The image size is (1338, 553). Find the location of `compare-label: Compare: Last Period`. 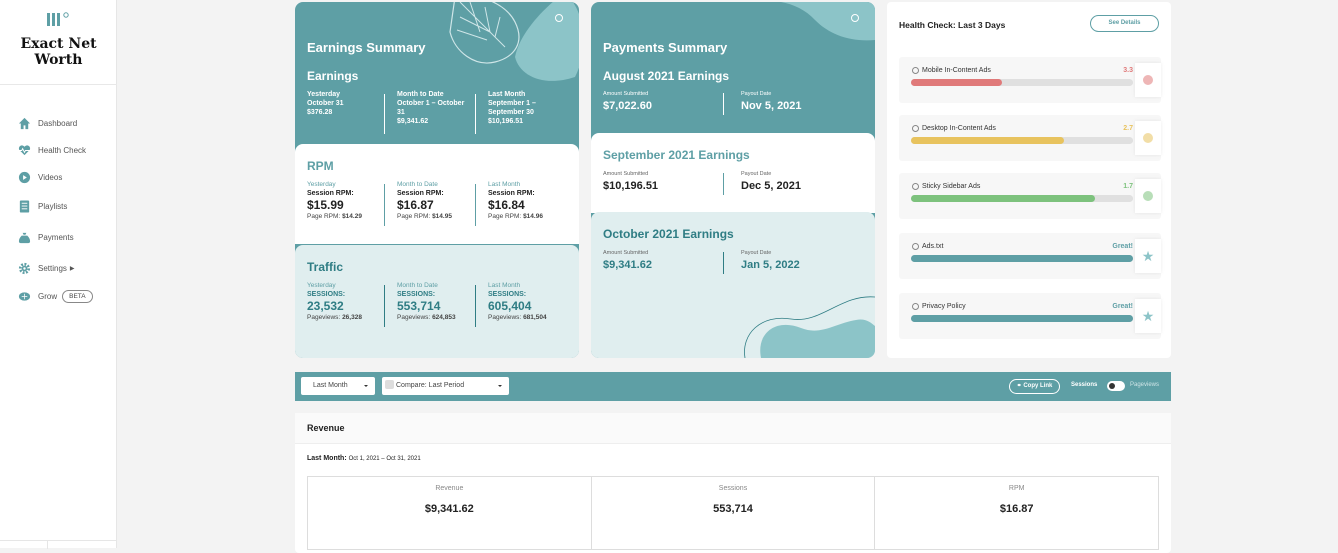

compare-label: Compare: Last Period is located at coordinates (430, 385).